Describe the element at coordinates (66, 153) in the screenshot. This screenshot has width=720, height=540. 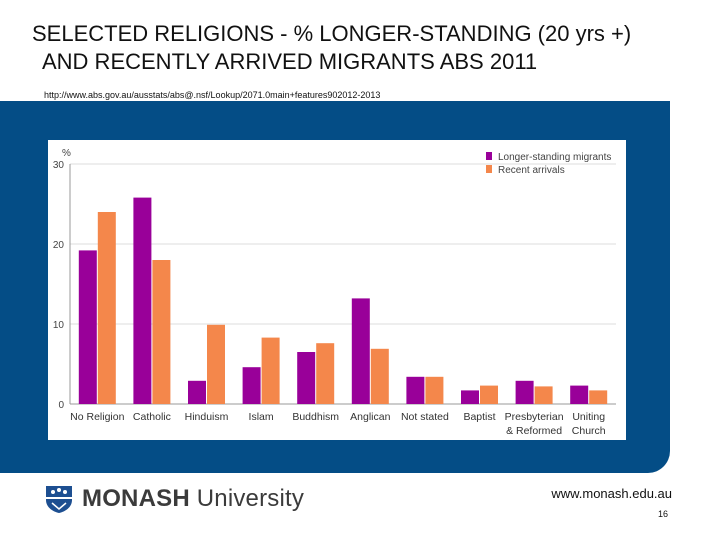
I see `y-axis-label: %` at that location.